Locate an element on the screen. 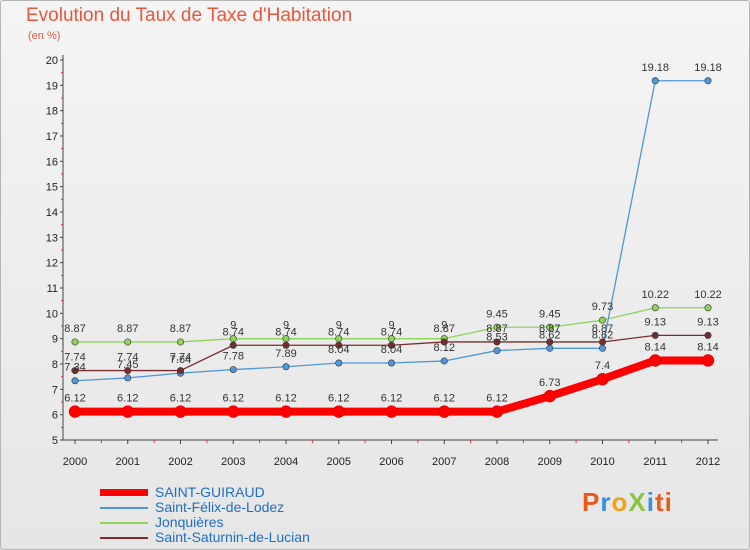 The width and height of the screenshot is (750, 550). y-tick-label: 14 is located at coordinates (52, 213).